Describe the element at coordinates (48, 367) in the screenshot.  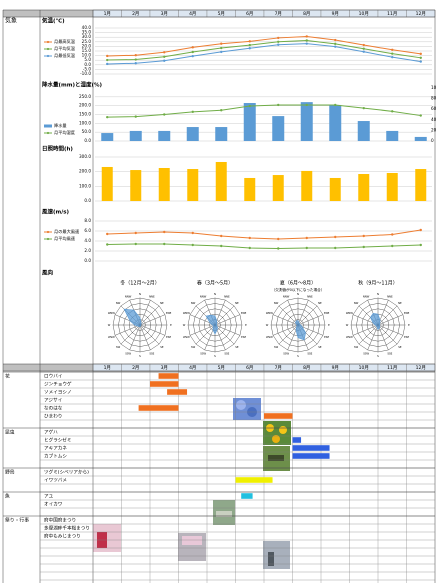
I see `header-band` at that location.